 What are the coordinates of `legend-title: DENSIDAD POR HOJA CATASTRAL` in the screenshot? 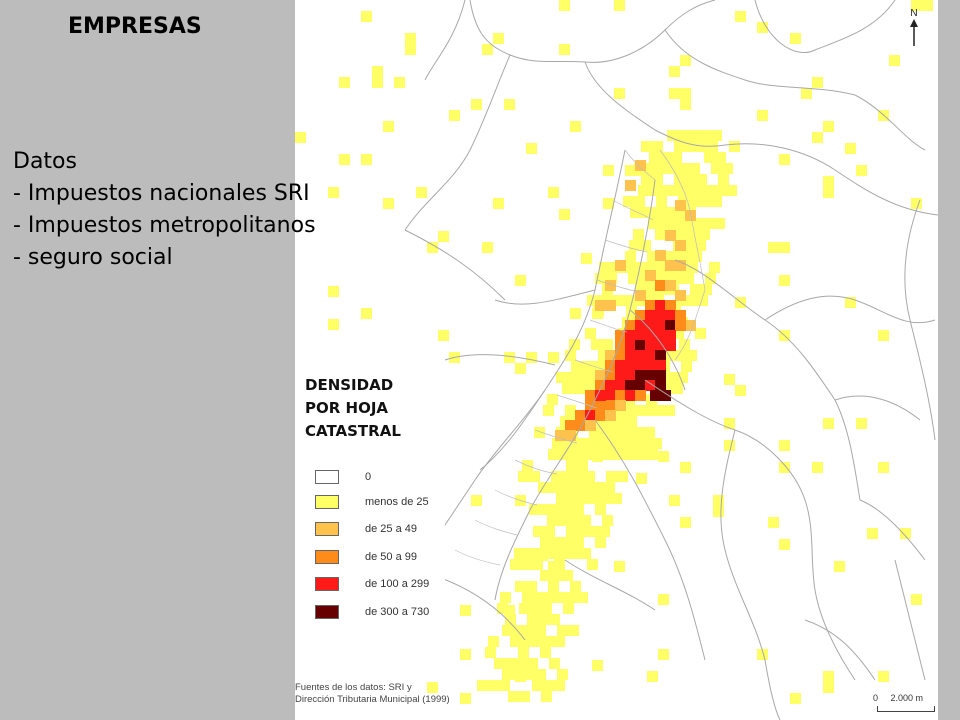 It's located at (377, 413).